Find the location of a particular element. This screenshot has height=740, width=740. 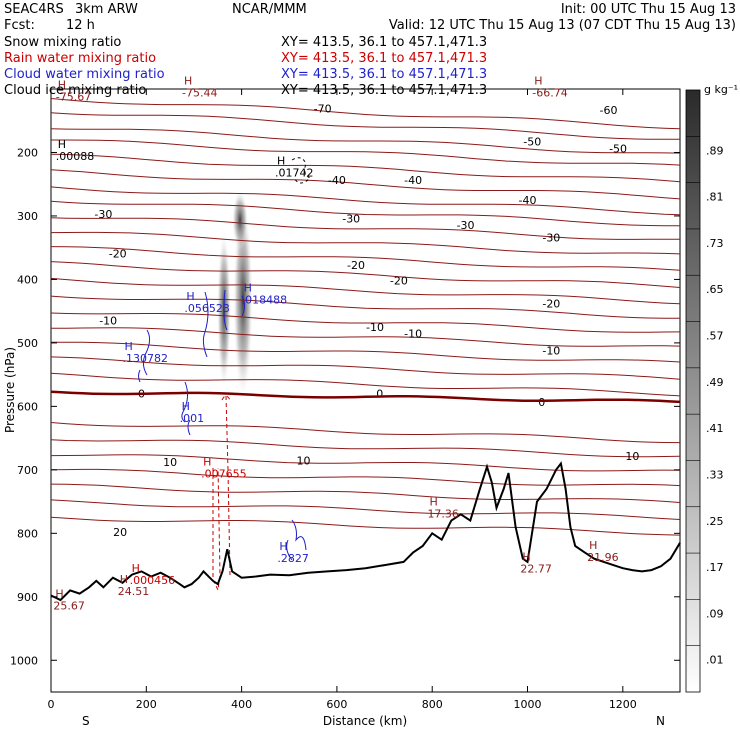

isotherm-label: 20 is located at coordinates (120, 532).